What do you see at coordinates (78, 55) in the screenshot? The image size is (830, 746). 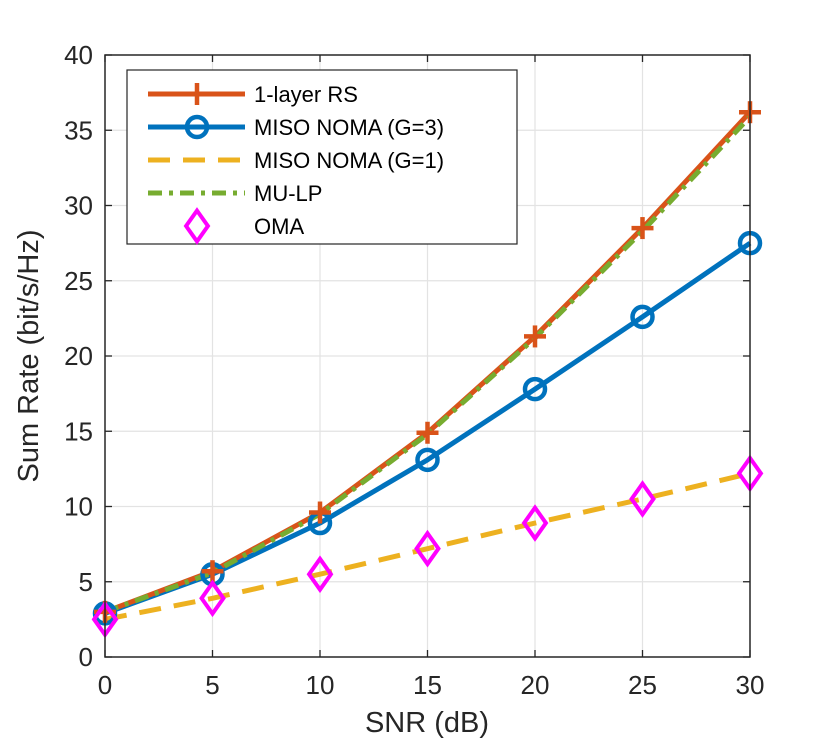 I see `y-tick-label: 40` at bounding box center [78, 55].